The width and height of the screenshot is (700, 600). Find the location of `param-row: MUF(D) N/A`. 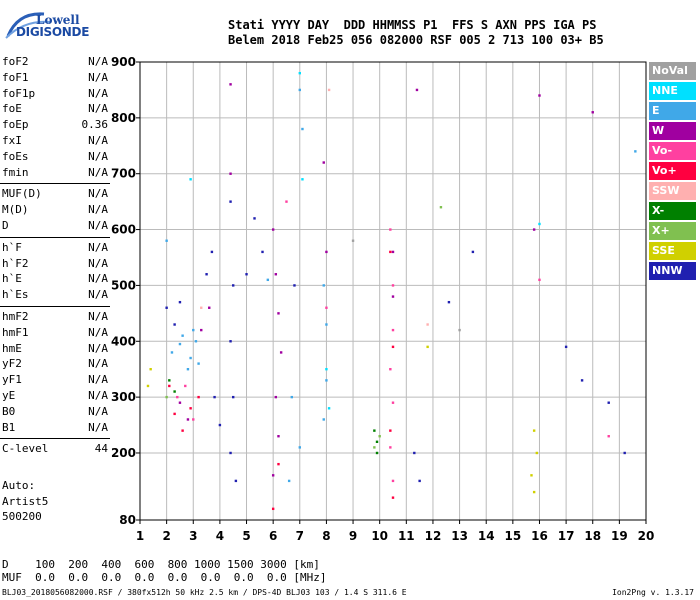

param-row: MUF(D) N/A is located at coordinates (56, 195).